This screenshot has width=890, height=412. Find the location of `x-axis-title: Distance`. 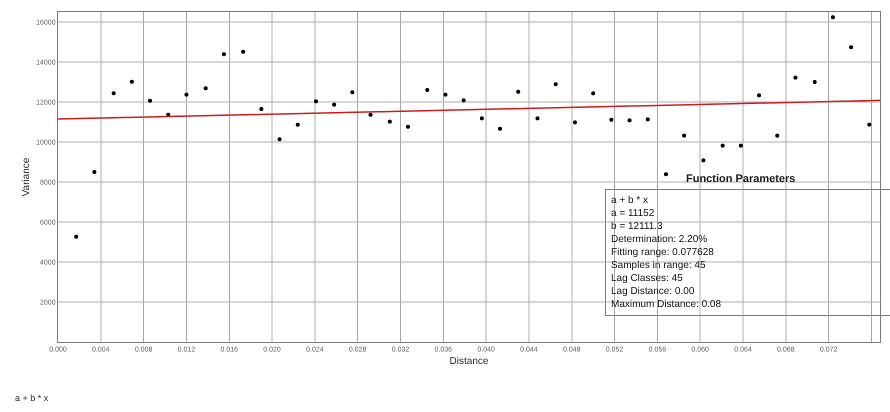

x-axis-title: Distance is located at coordinates (469, 361).